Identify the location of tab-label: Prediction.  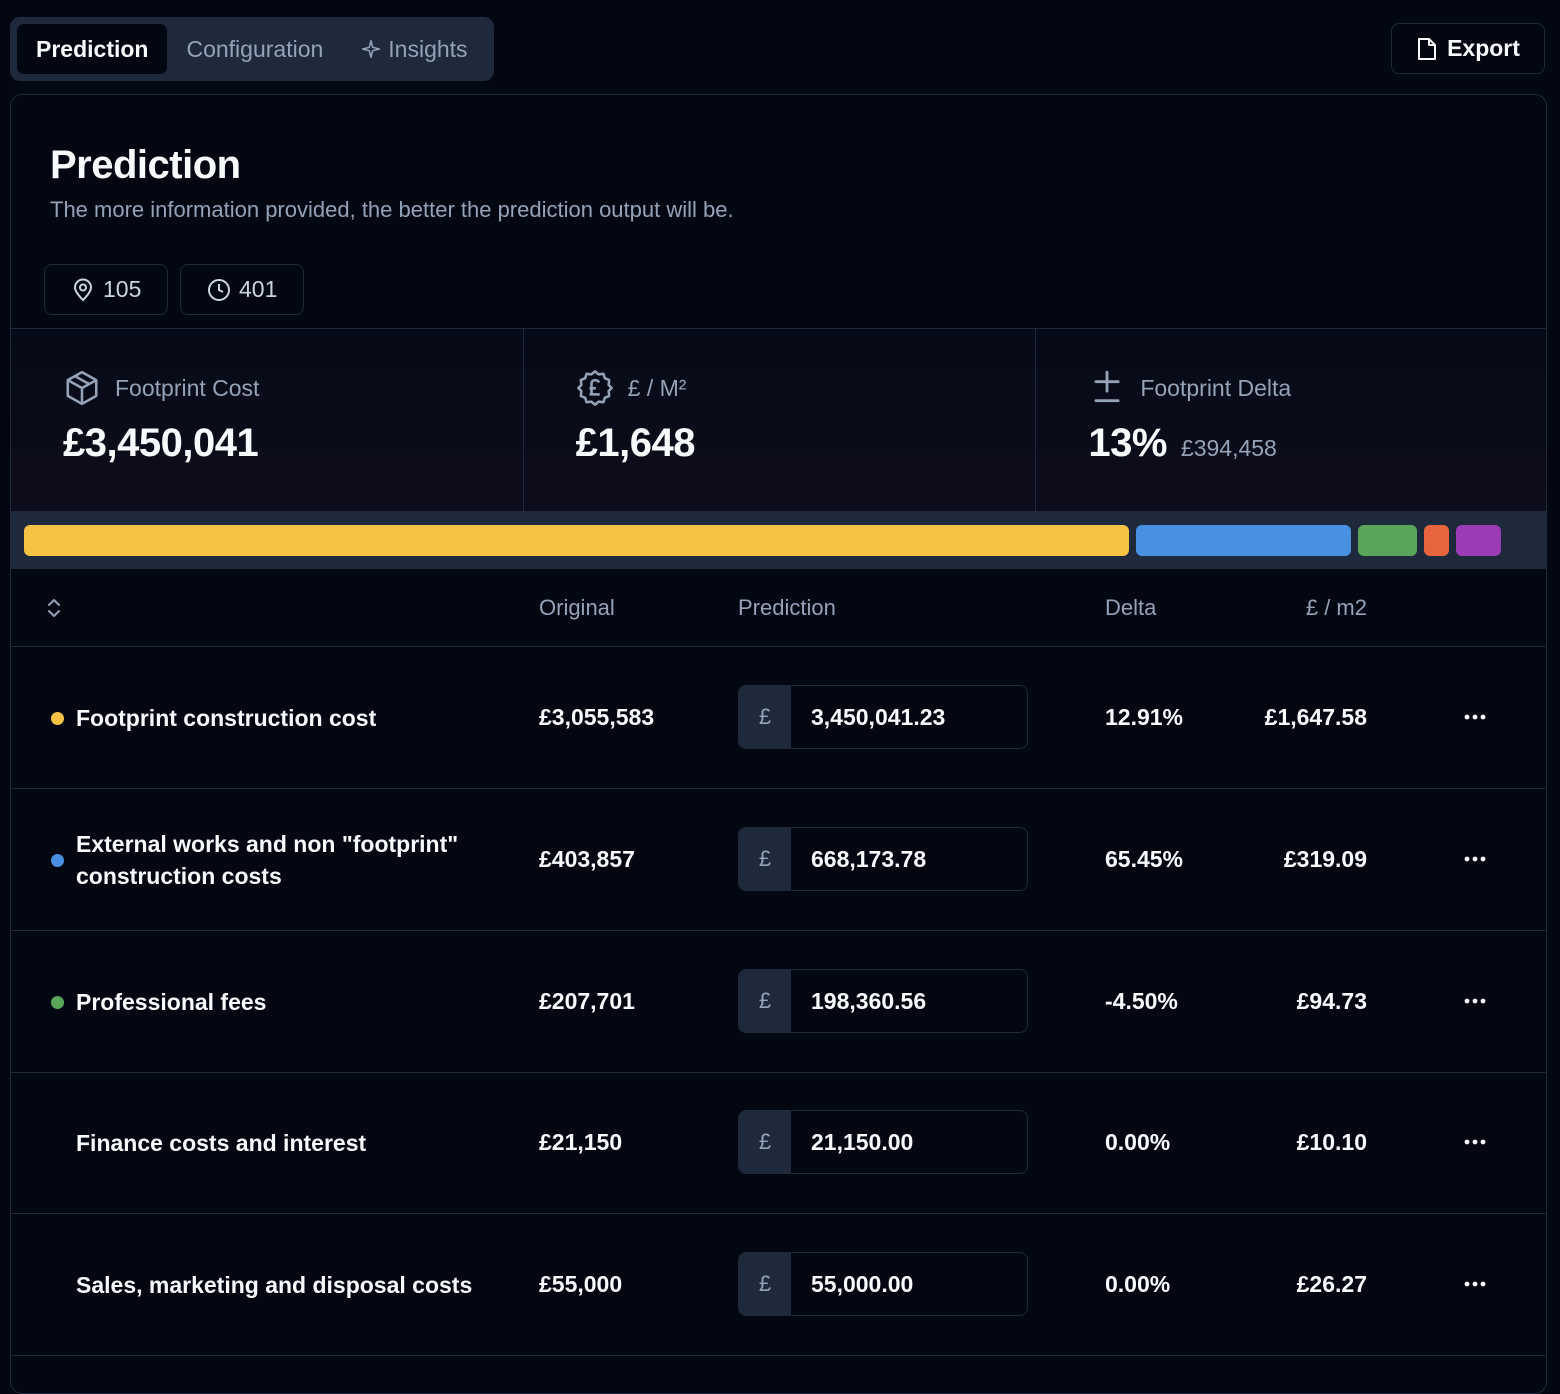
(92, 48).